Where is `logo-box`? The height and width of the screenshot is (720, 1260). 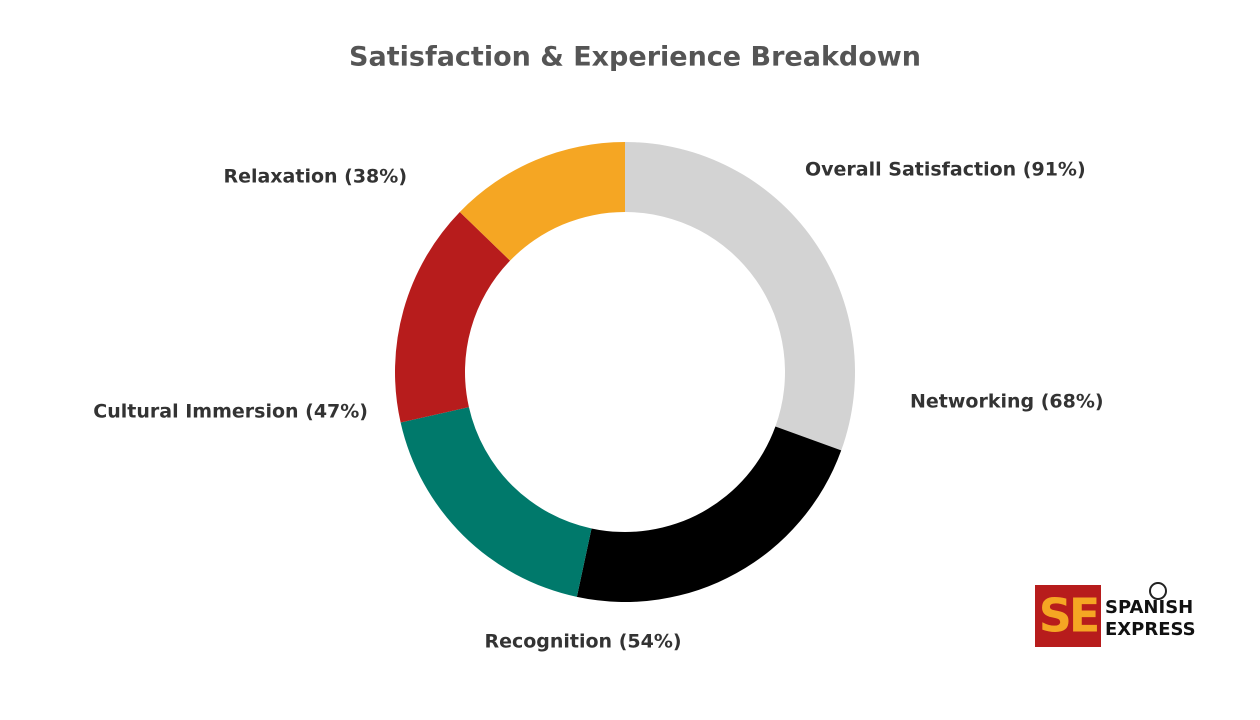
logo-box is located at coordinates (1068, 616).